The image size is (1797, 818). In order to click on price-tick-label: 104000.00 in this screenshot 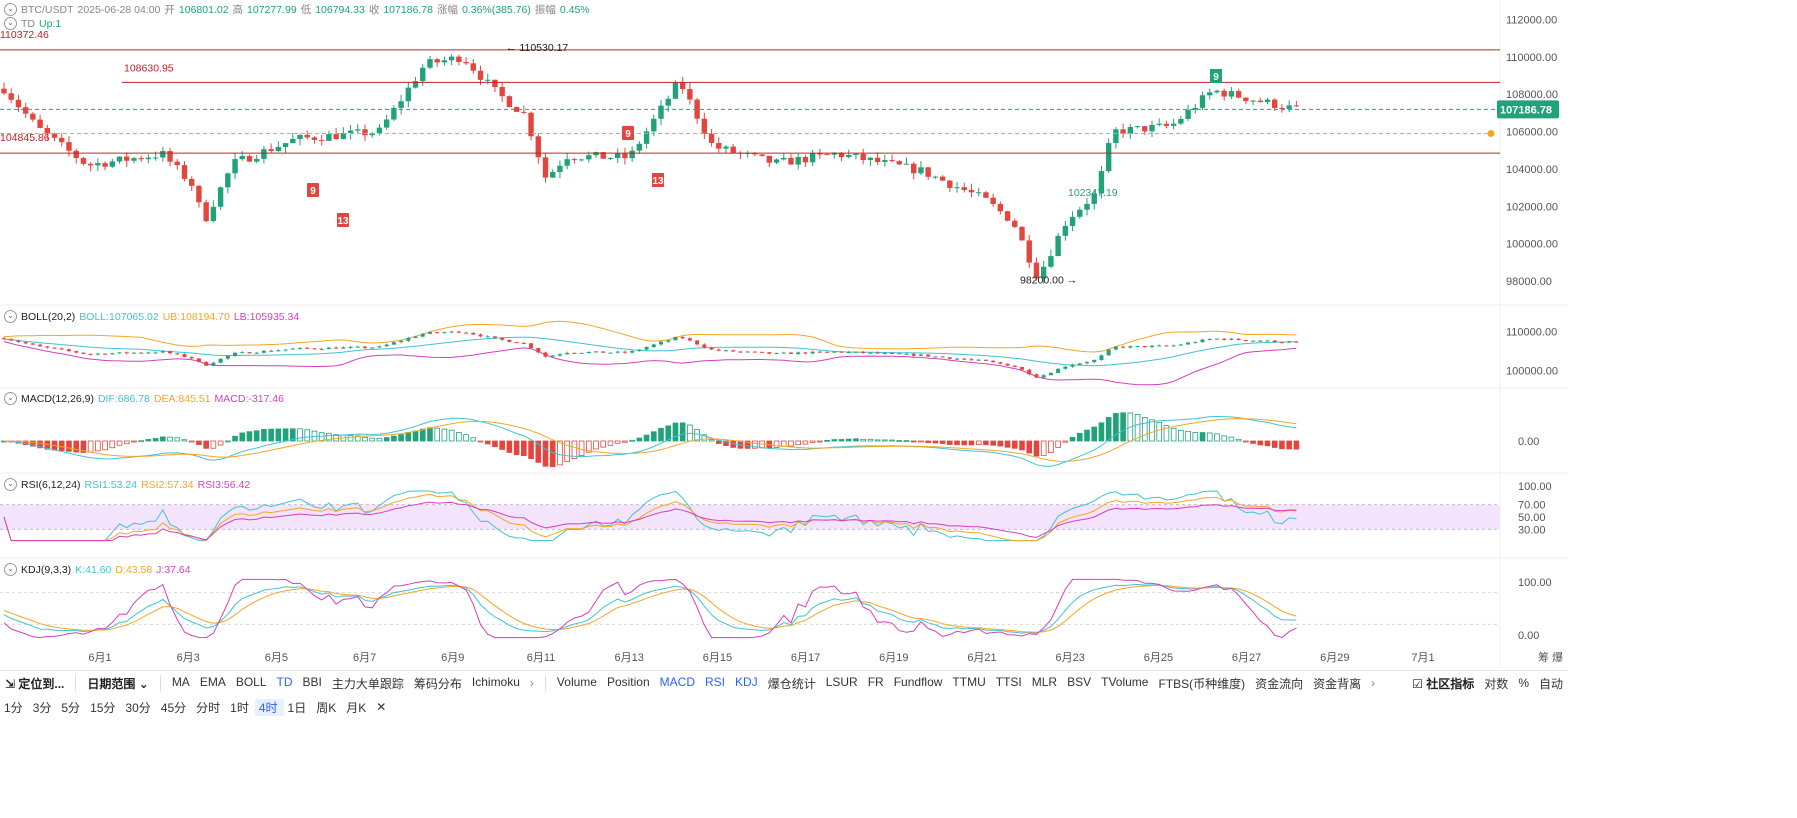, I will do `click(1532, 170)`.